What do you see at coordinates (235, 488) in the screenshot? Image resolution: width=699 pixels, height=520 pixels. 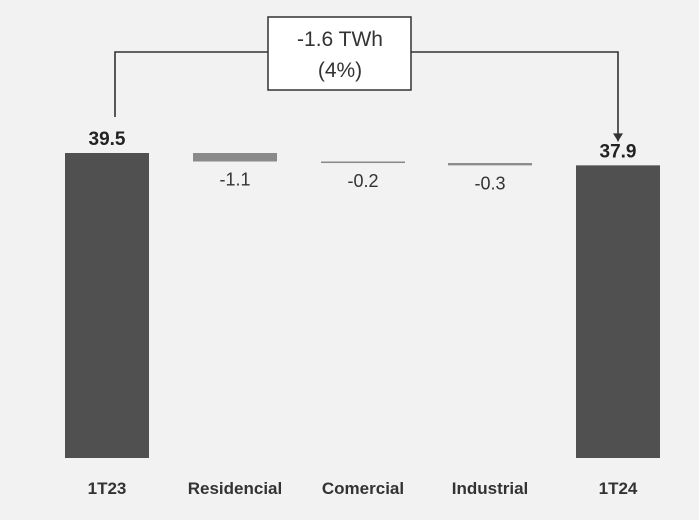 I see `category-label-residencial: Residencial` at bounding box center [235, 488].